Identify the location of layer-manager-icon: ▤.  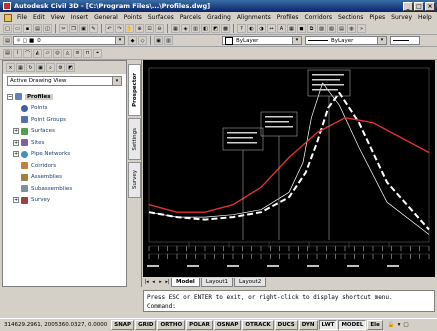
(7, 40).